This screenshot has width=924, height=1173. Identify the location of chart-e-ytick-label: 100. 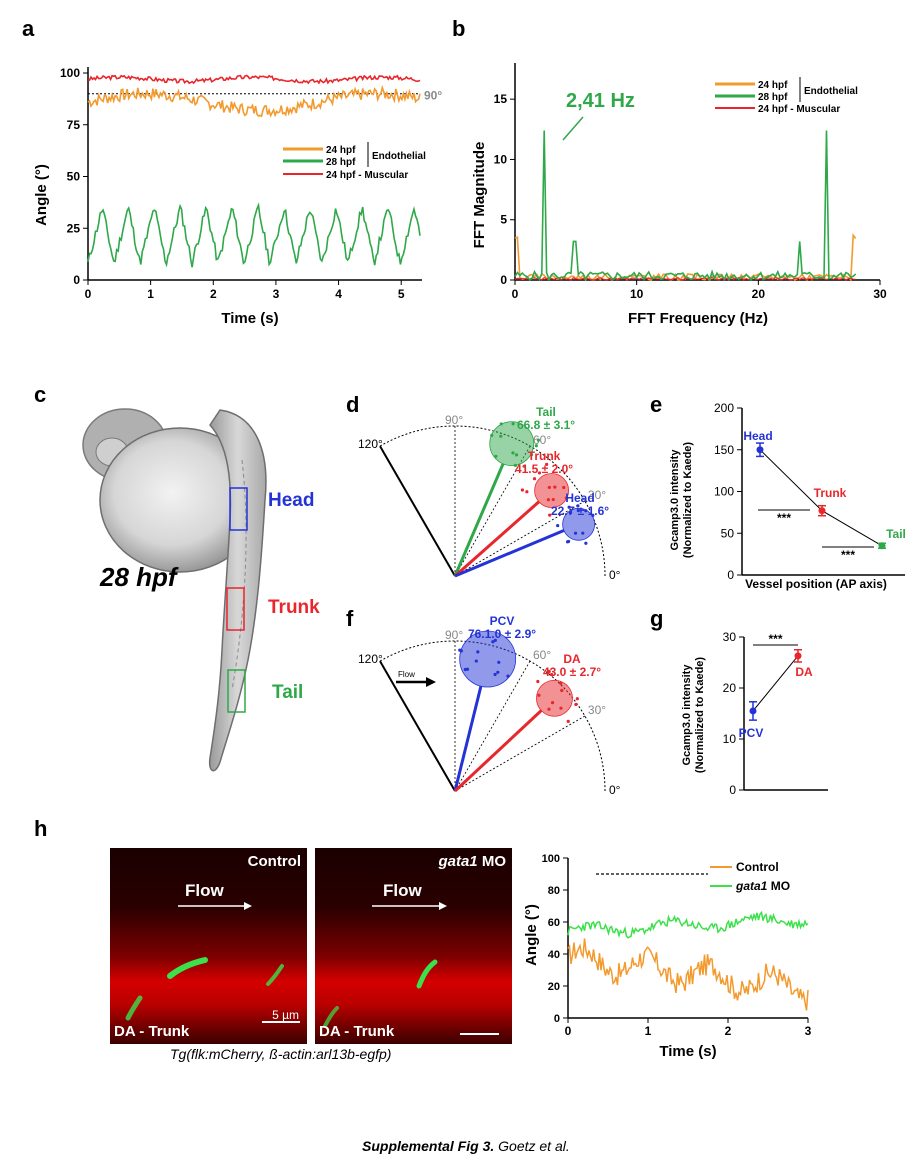
(724, 492).